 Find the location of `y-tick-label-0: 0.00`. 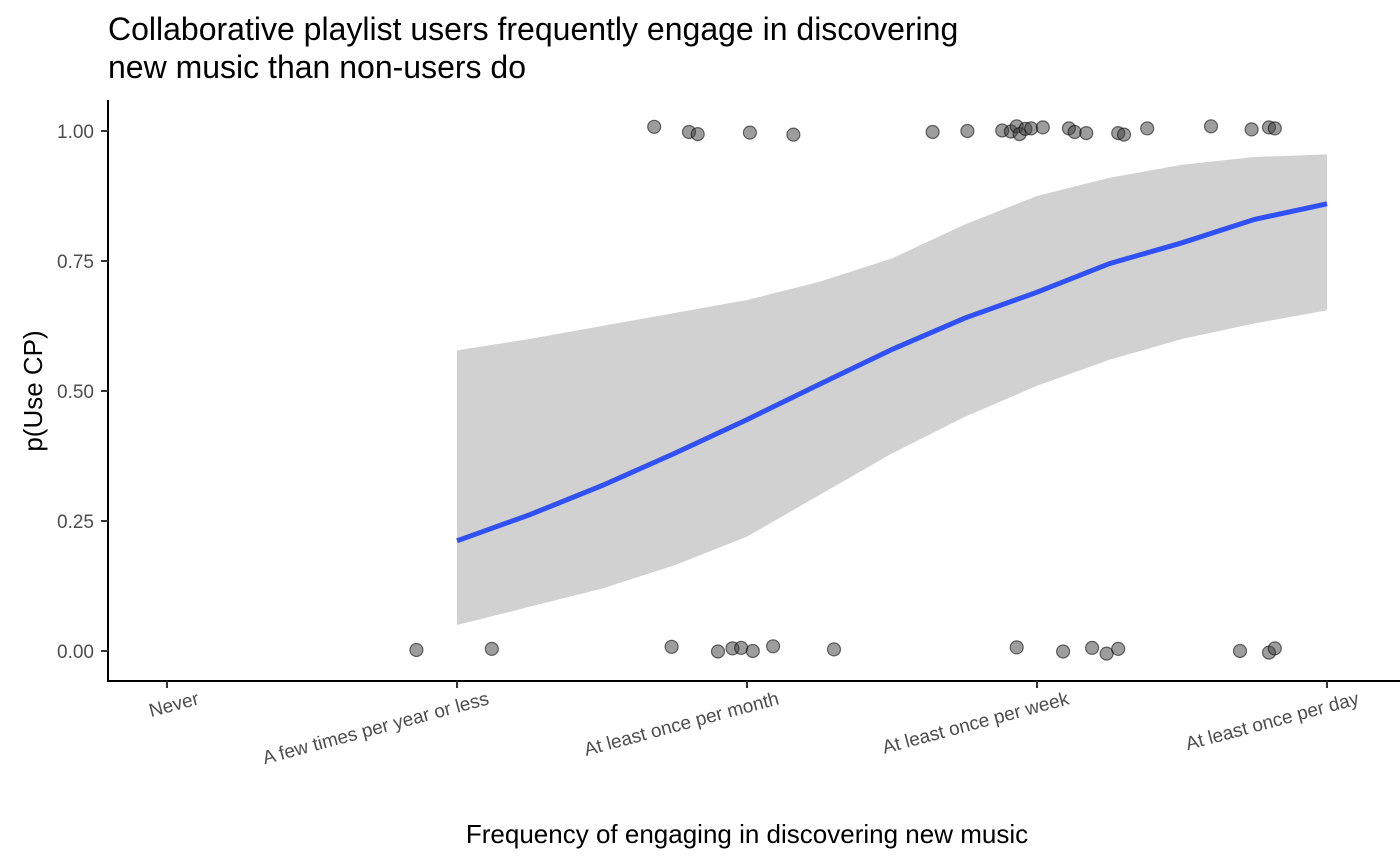

y-tick-label-0: 0.00 is located at coordinates (75, 652).